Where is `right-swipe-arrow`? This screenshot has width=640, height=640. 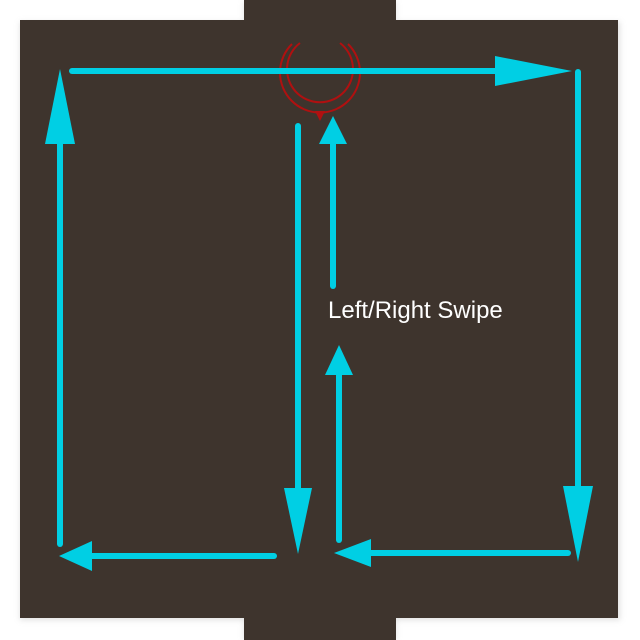 right-swipe-arrow is located at coordinates (578, 315).